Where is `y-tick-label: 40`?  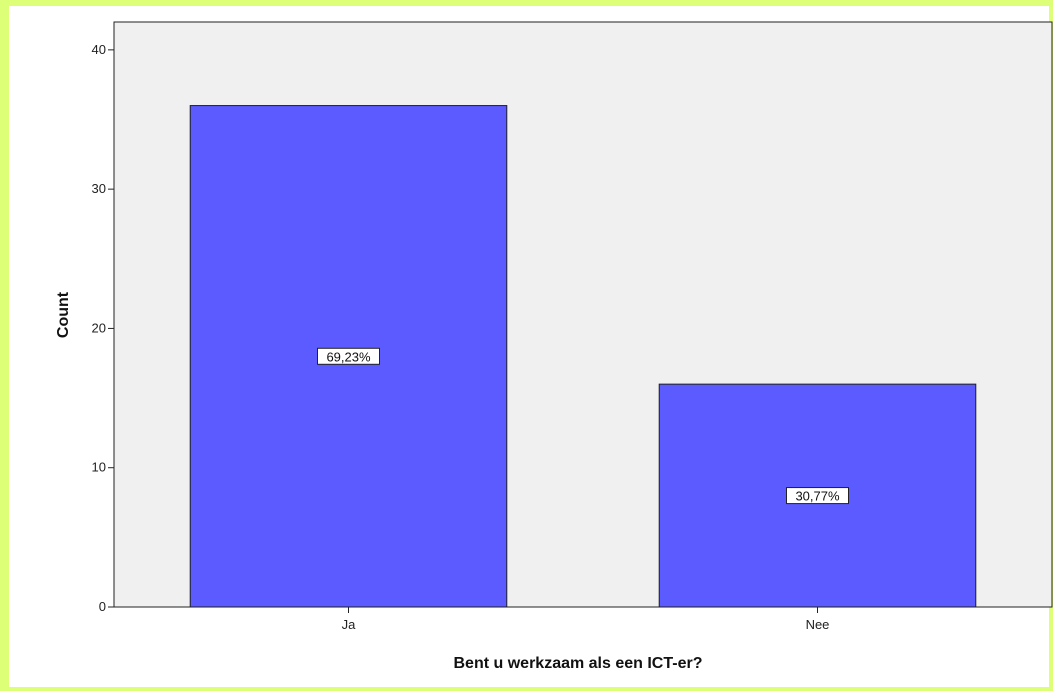 y-tick-label: 40 is located at coordinates (99, 49).